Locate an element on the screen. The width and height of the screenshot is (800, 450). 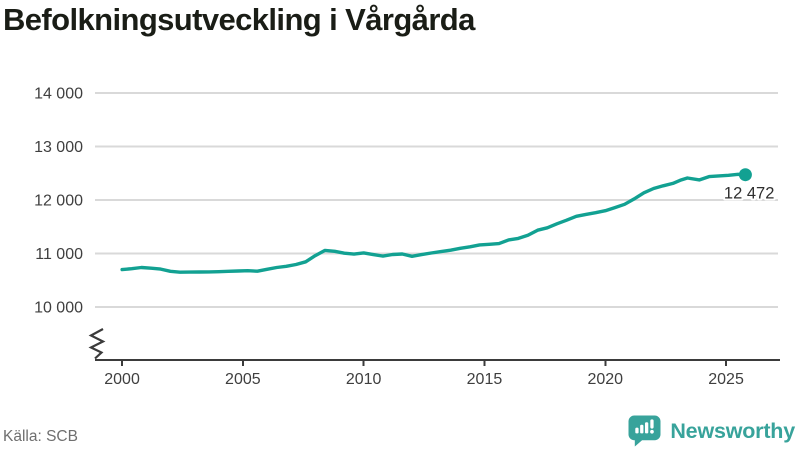
x-tick-label: 2010 is located at coordinates (364, 379).